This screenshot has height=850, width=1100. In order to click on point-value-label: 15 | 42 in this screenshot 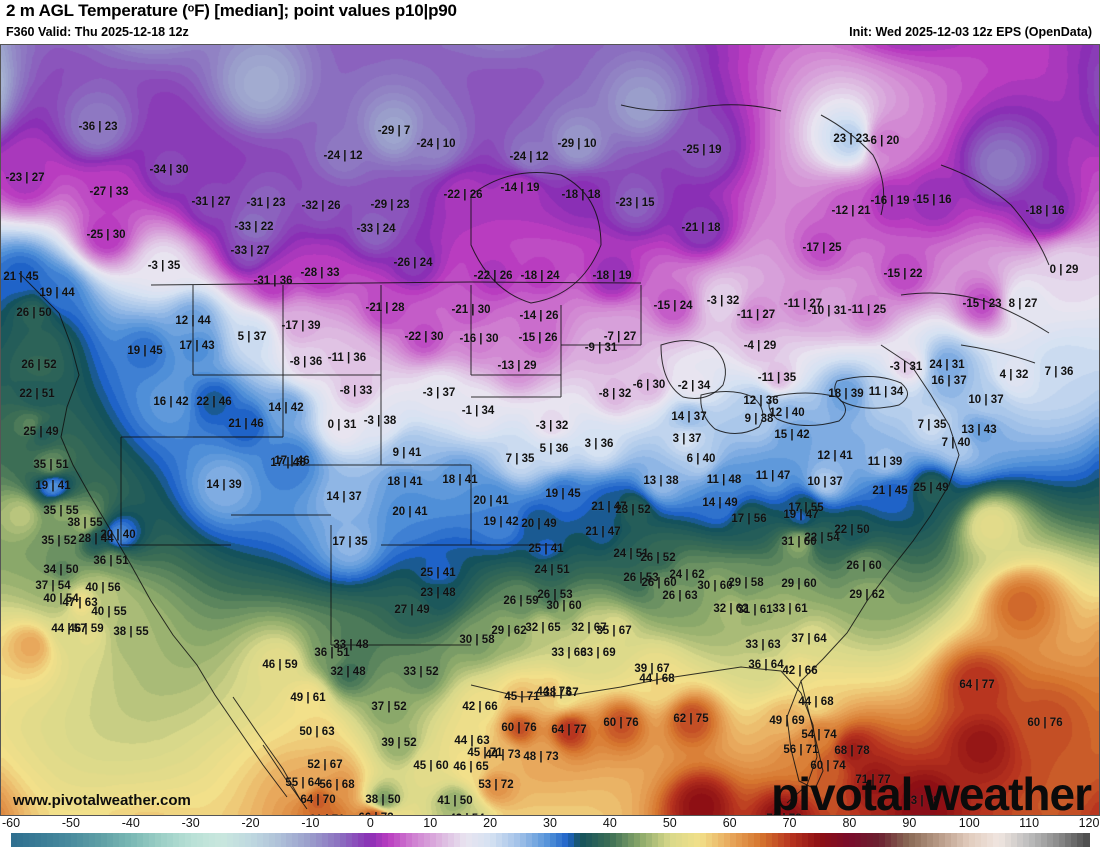, I will do `click(792, 435)`.